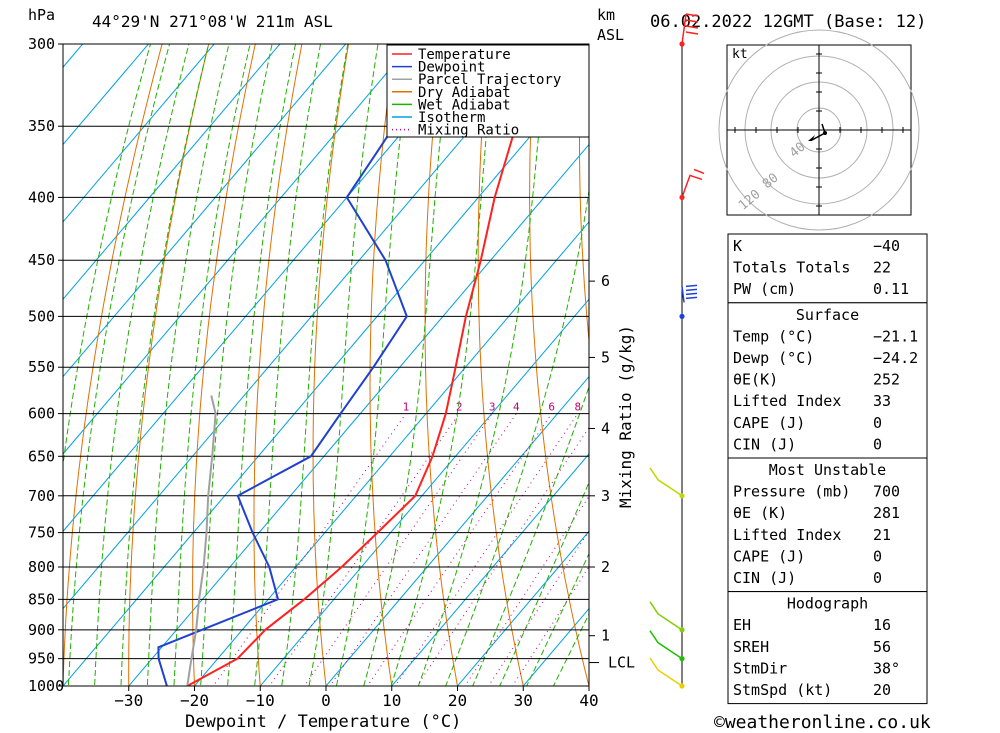  I want to click on wind-level-dot, so click(682, 316).